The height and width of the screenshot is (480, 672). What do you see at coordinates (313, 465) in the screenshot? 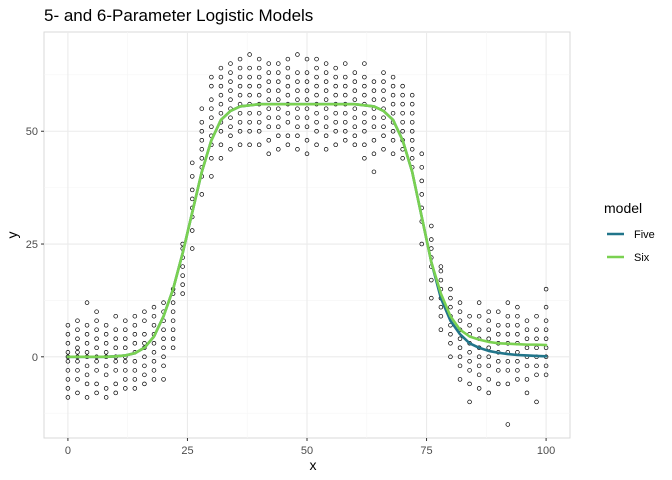
I see `x-axis-title: x` at bounding box center [313, 465].